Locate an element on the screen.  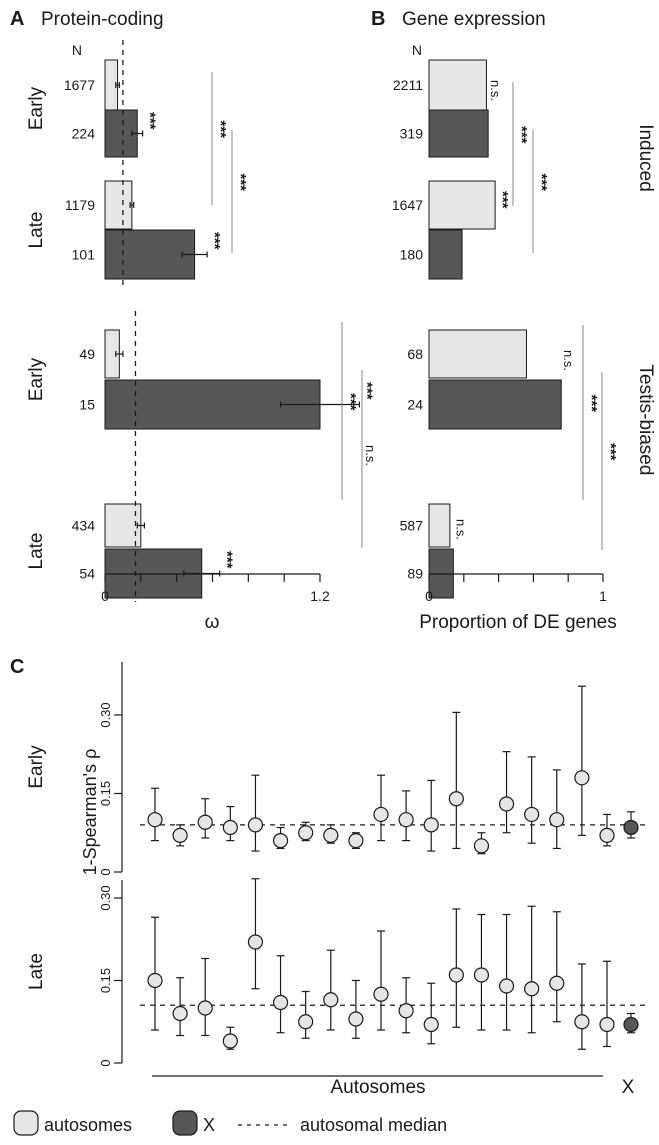
y-tick-label-c-1-1: 0.15 is located at coordinates (105, 980).